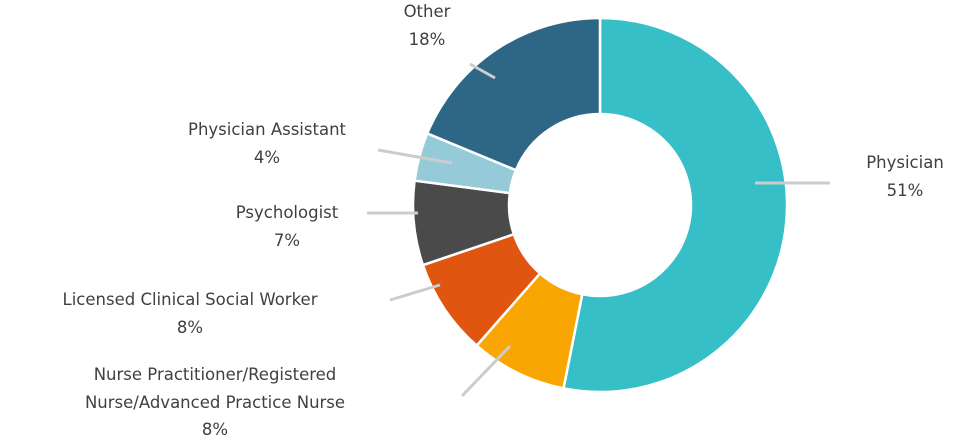 This screenshot has width=955, height=438. What do you see at coordinates (892, 176) in the screenshot?
I see `data-label: Physician 51%` at bounding box center [892, 176].